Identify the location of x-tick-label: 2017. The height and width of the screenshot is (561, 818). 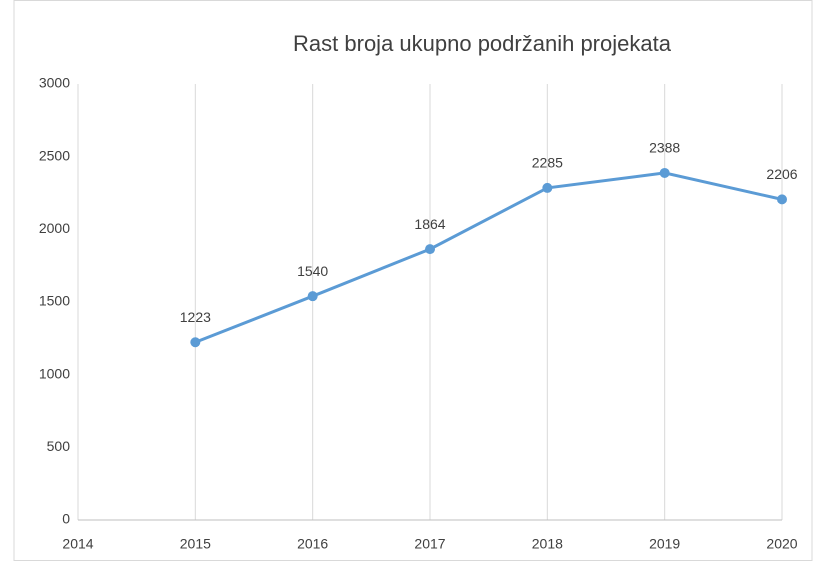
(429, 544).